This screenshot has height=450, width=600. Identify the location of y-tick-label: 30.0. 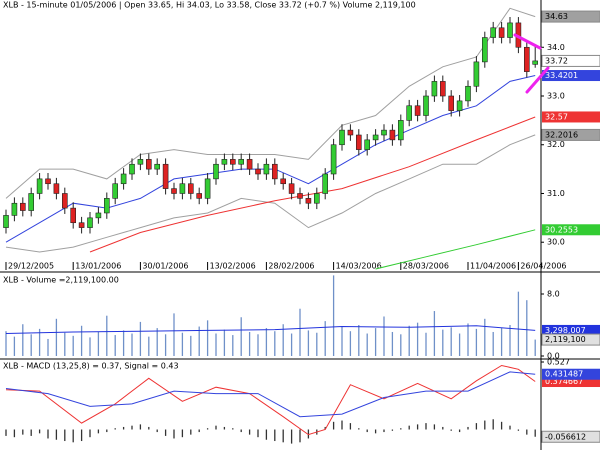
(556, 242).